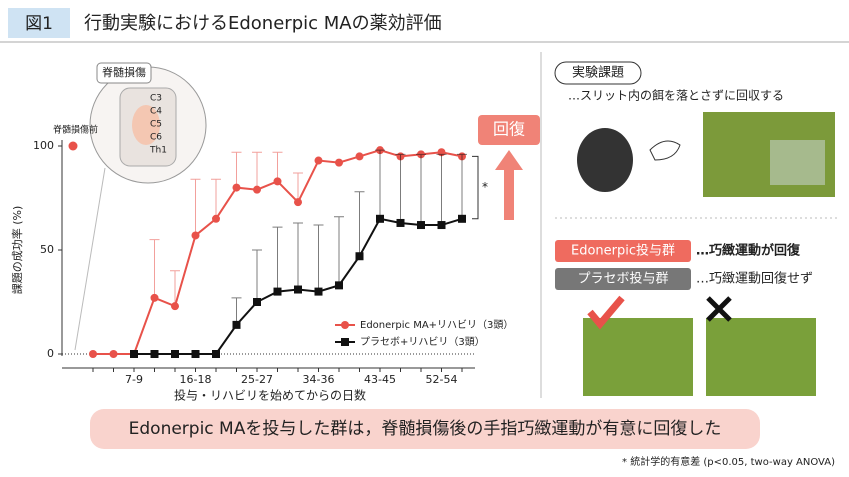 The image size is (849, 477). I want to click on vertebra-label: Th1, so click(158, 151).